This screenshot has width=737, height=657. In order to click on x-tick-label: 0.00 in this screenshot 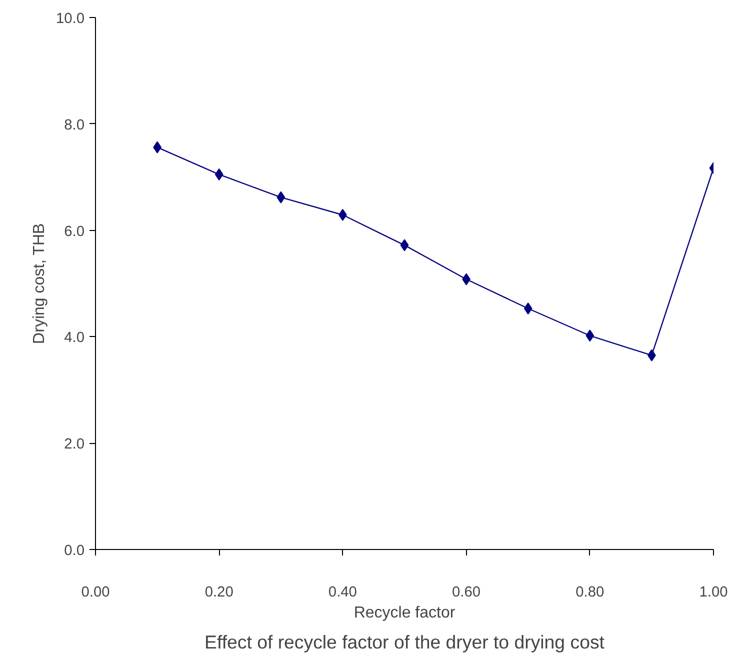, I will do `click(95, 592)`.